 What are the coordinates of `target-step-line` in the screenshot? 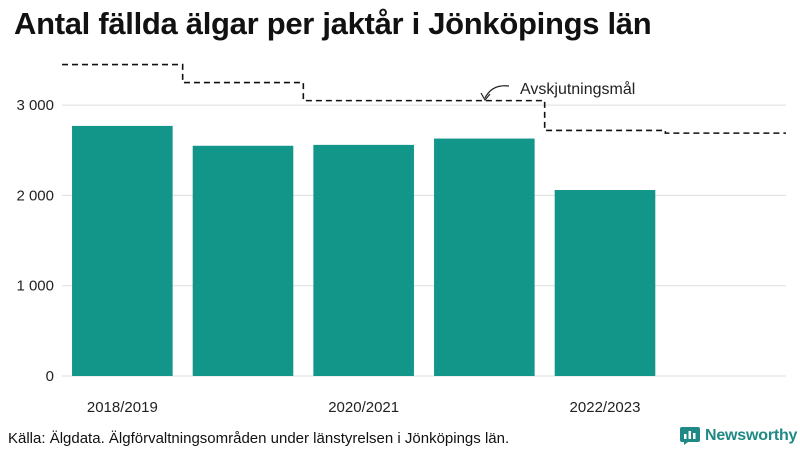 It's located at (424, 98).